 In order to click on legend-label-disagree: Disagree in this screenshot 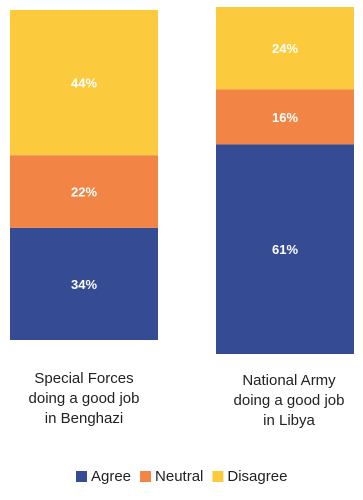, I will do `click(257, 476)`.